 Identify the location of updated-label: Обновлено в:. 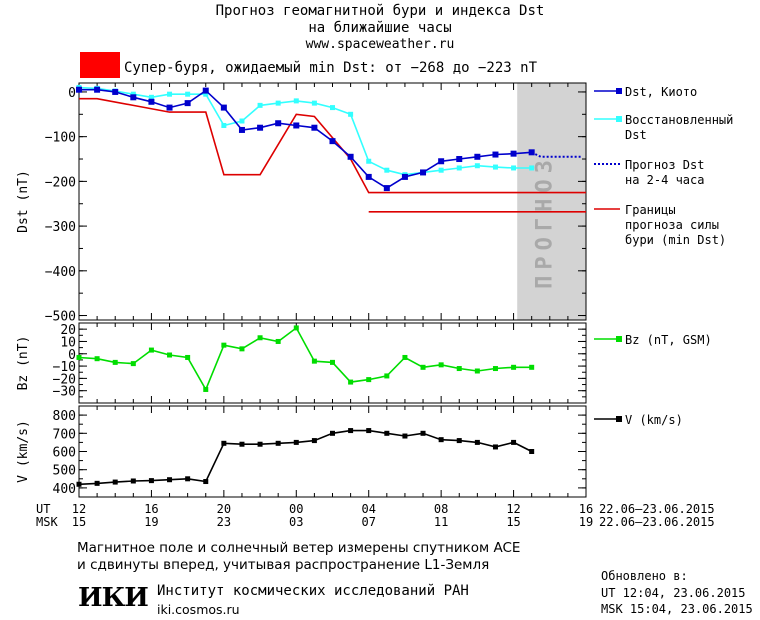
(644, 576).